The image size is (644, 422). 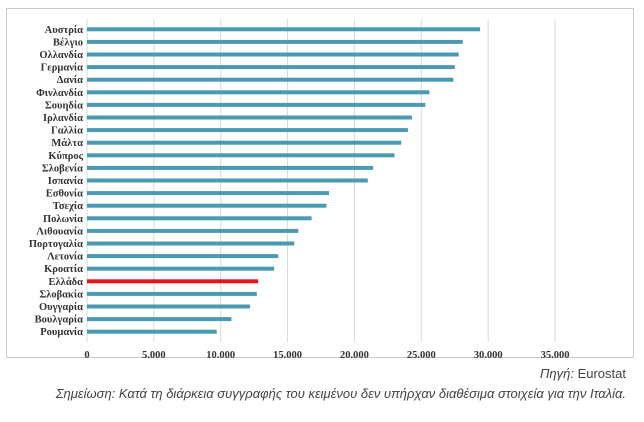 What do you see at coordinates (64, 194) in the screenshot?
I see `category-label: Εσθονία` at bounding box center [64, 194].